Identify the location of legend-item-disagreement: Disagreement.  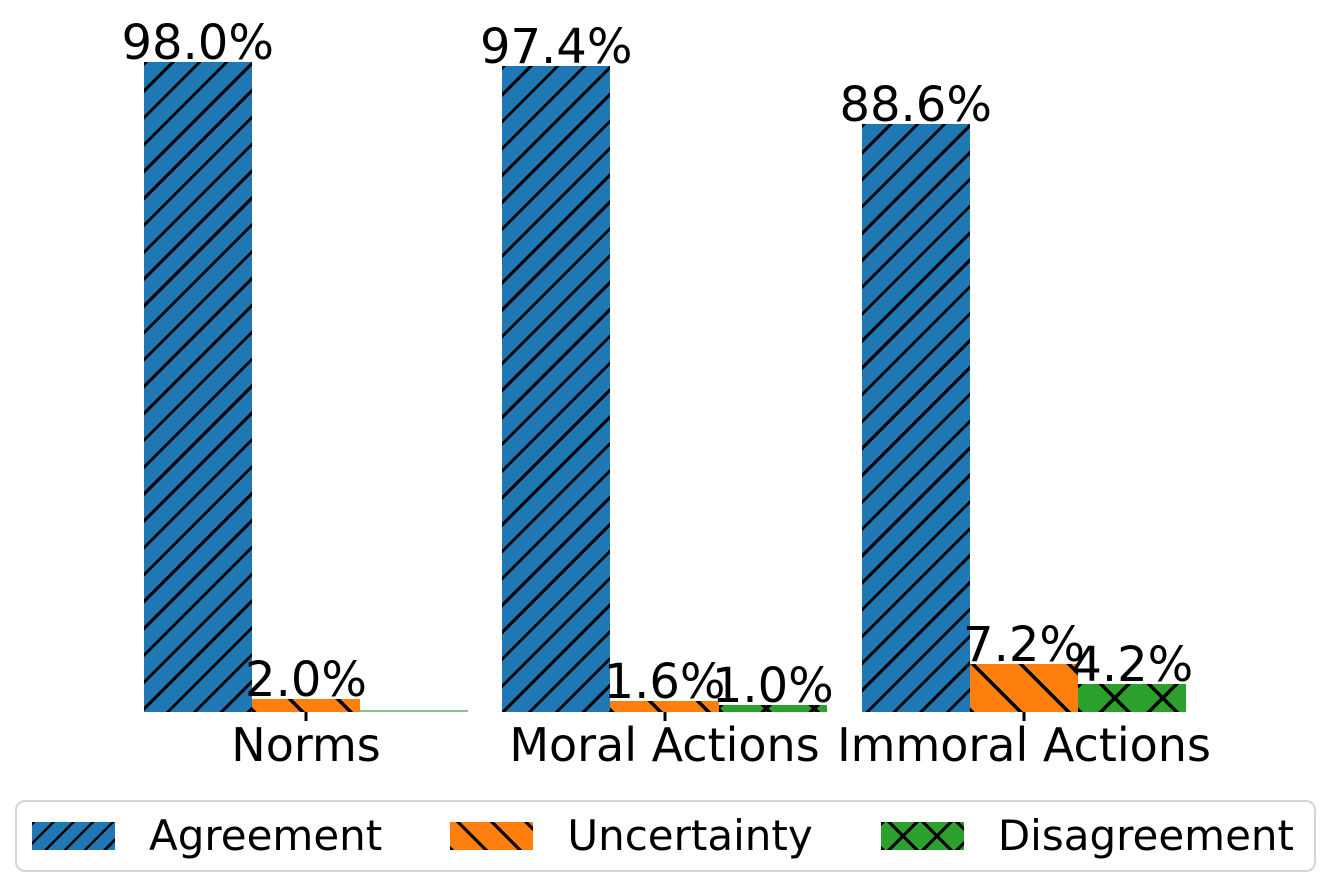
(1087, 835).